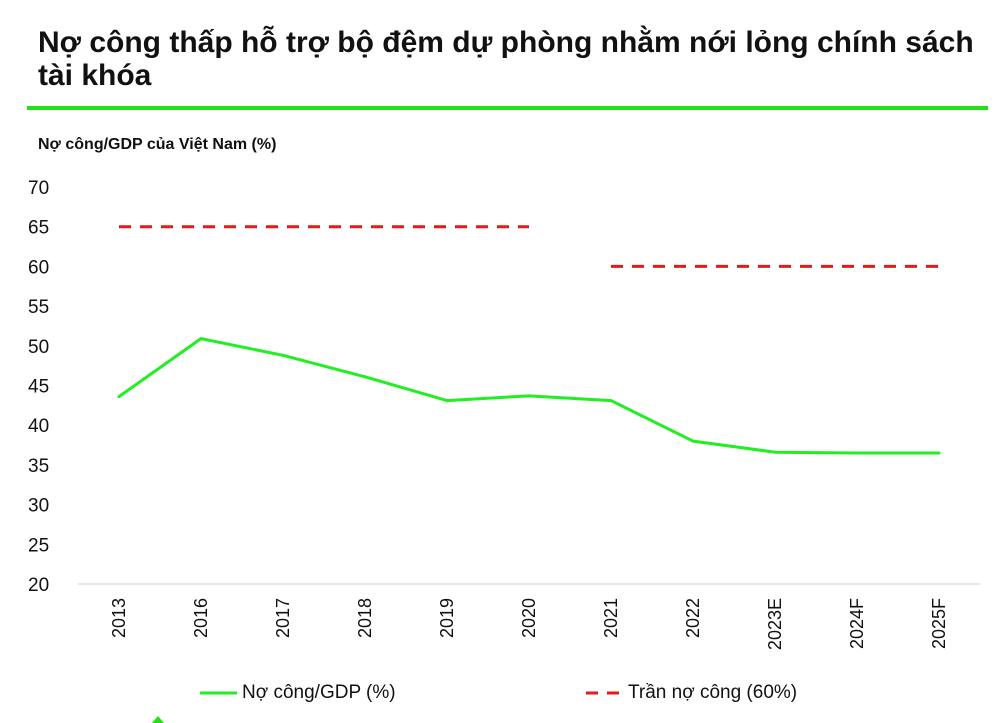 This screenshot has width=1004, height=723. Describe the element at coordinates (38, 228) in the screenshot. I see `y-tick-label: 65` at that location.